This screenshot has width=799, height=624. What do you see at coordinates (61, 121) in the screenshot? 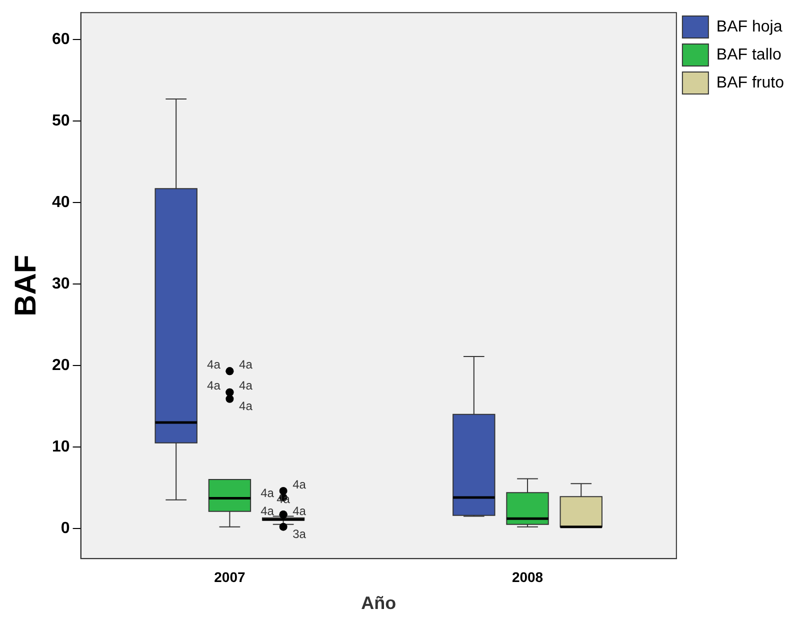
I see `y-tick-label: 50` at bounding box center [61, 121].